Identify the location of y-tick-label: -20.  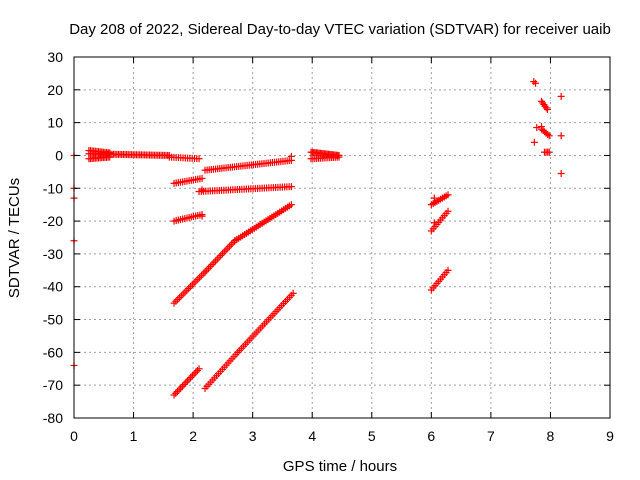
(53, 221).